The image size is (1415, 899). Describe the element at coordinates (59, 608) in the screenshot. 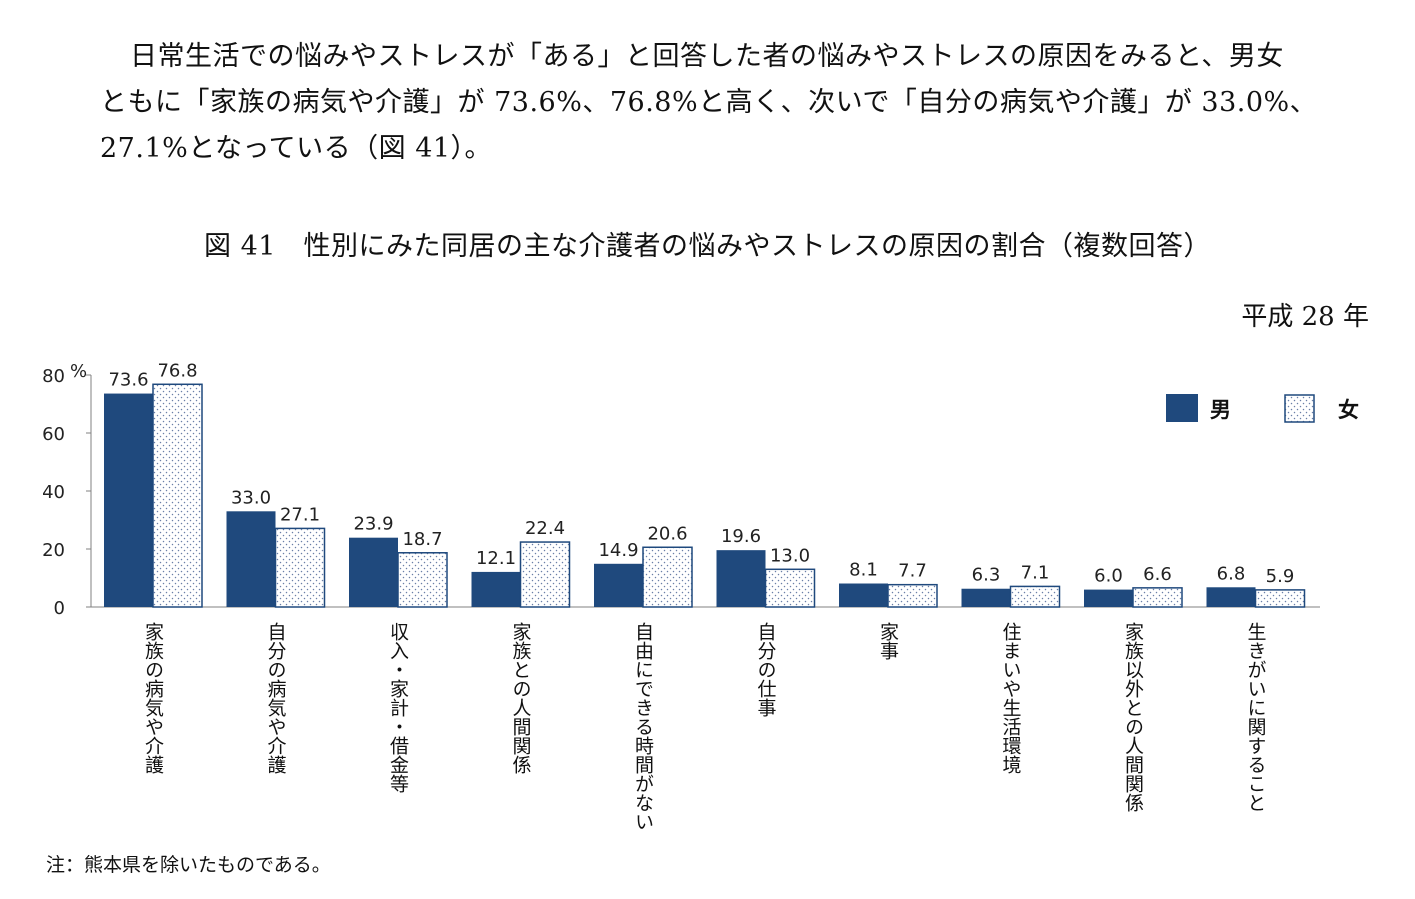

I see `y-tick-label: 0` at that location.